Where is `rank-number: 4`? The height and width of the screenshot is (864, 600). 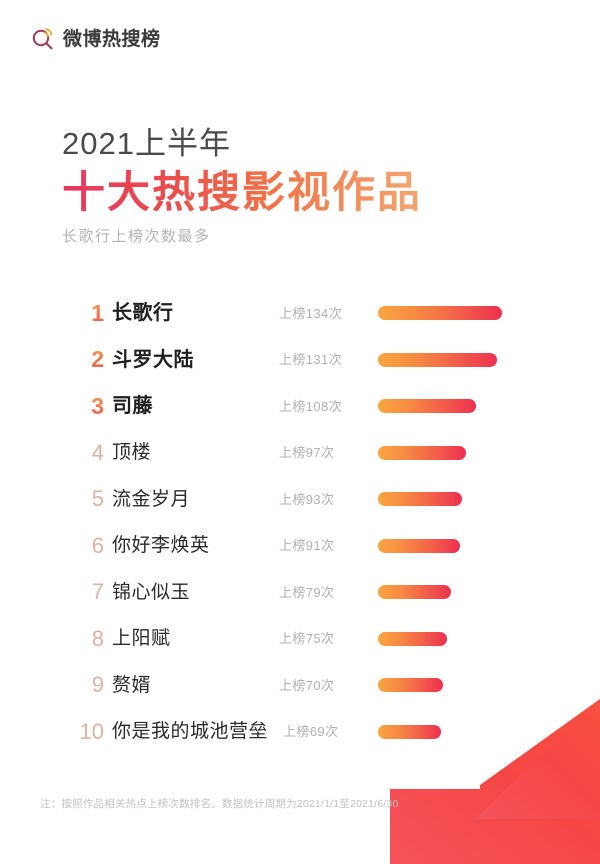 rank-number: 4 is located at coordinates (97, 452).